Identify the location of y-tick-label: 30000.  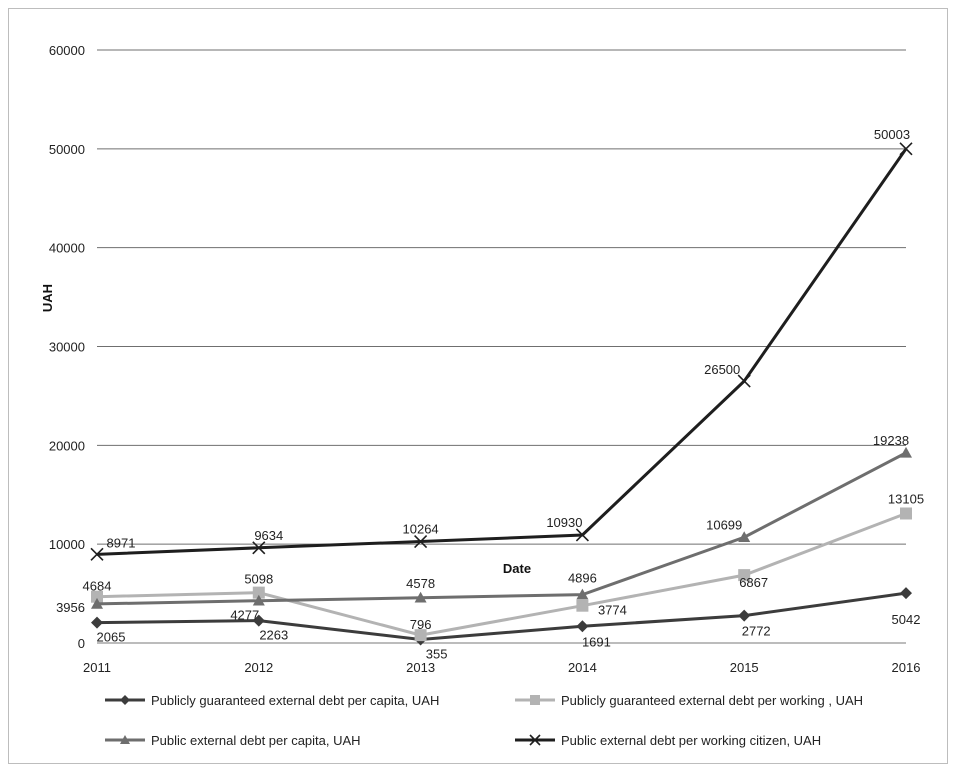
(67, 347).